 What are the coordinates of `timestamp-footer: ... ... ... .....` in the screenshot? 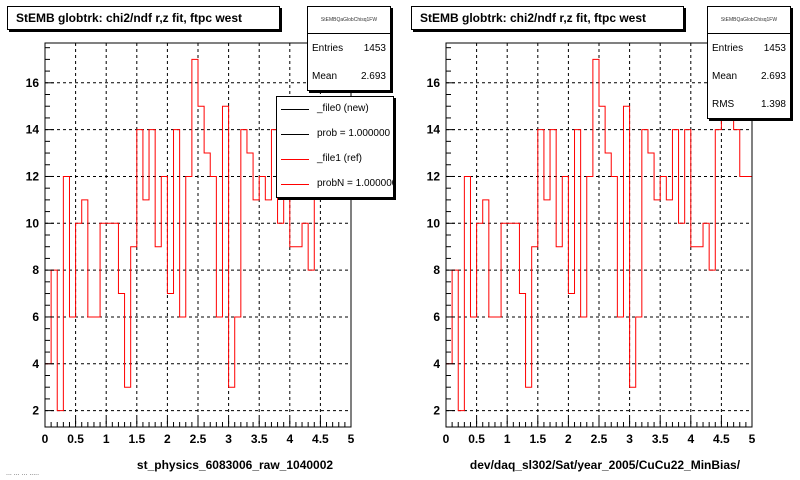 It's located at (23, 473).